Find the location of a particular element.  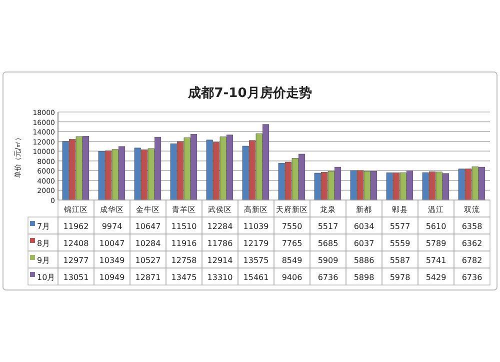

data-label: 12914 is located at coordinates (220, 260).